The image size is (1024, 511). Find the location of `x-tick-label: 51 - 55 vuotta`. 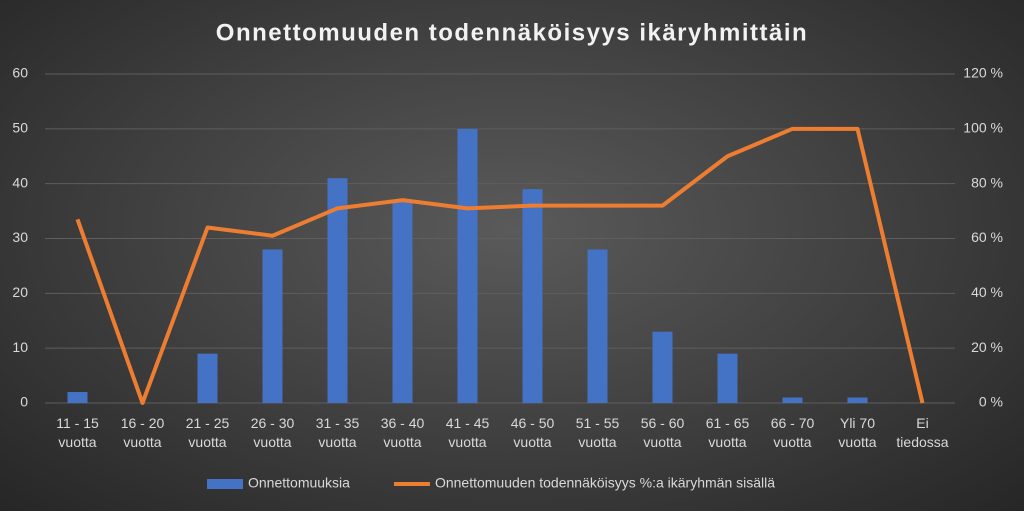

x-tick-label: 51 - 55 vuotta is located at coordinates (597, 432).